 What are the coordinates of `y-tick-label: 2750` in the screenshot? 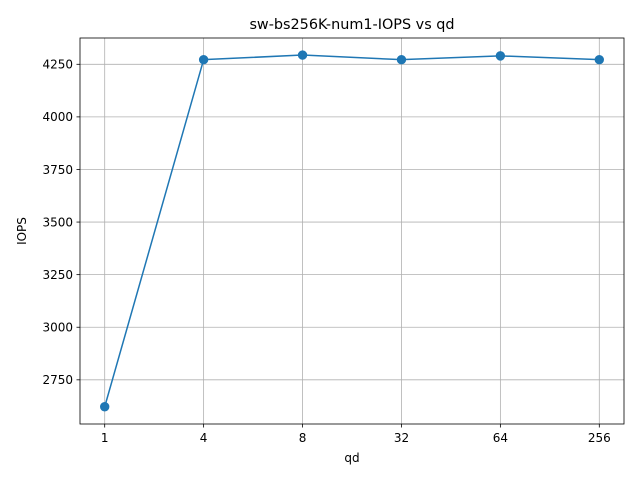 It's located at (57, 380).